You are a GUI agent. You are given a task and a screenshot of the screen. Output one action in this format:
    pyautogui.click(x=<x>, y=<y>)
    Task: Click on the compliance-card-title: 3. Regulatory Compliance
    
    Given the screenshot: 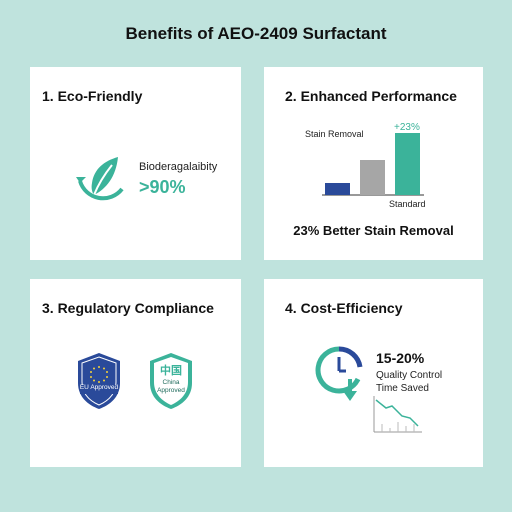 What is the action you would take?
    pyautogui.click(x=128, y=308)
    